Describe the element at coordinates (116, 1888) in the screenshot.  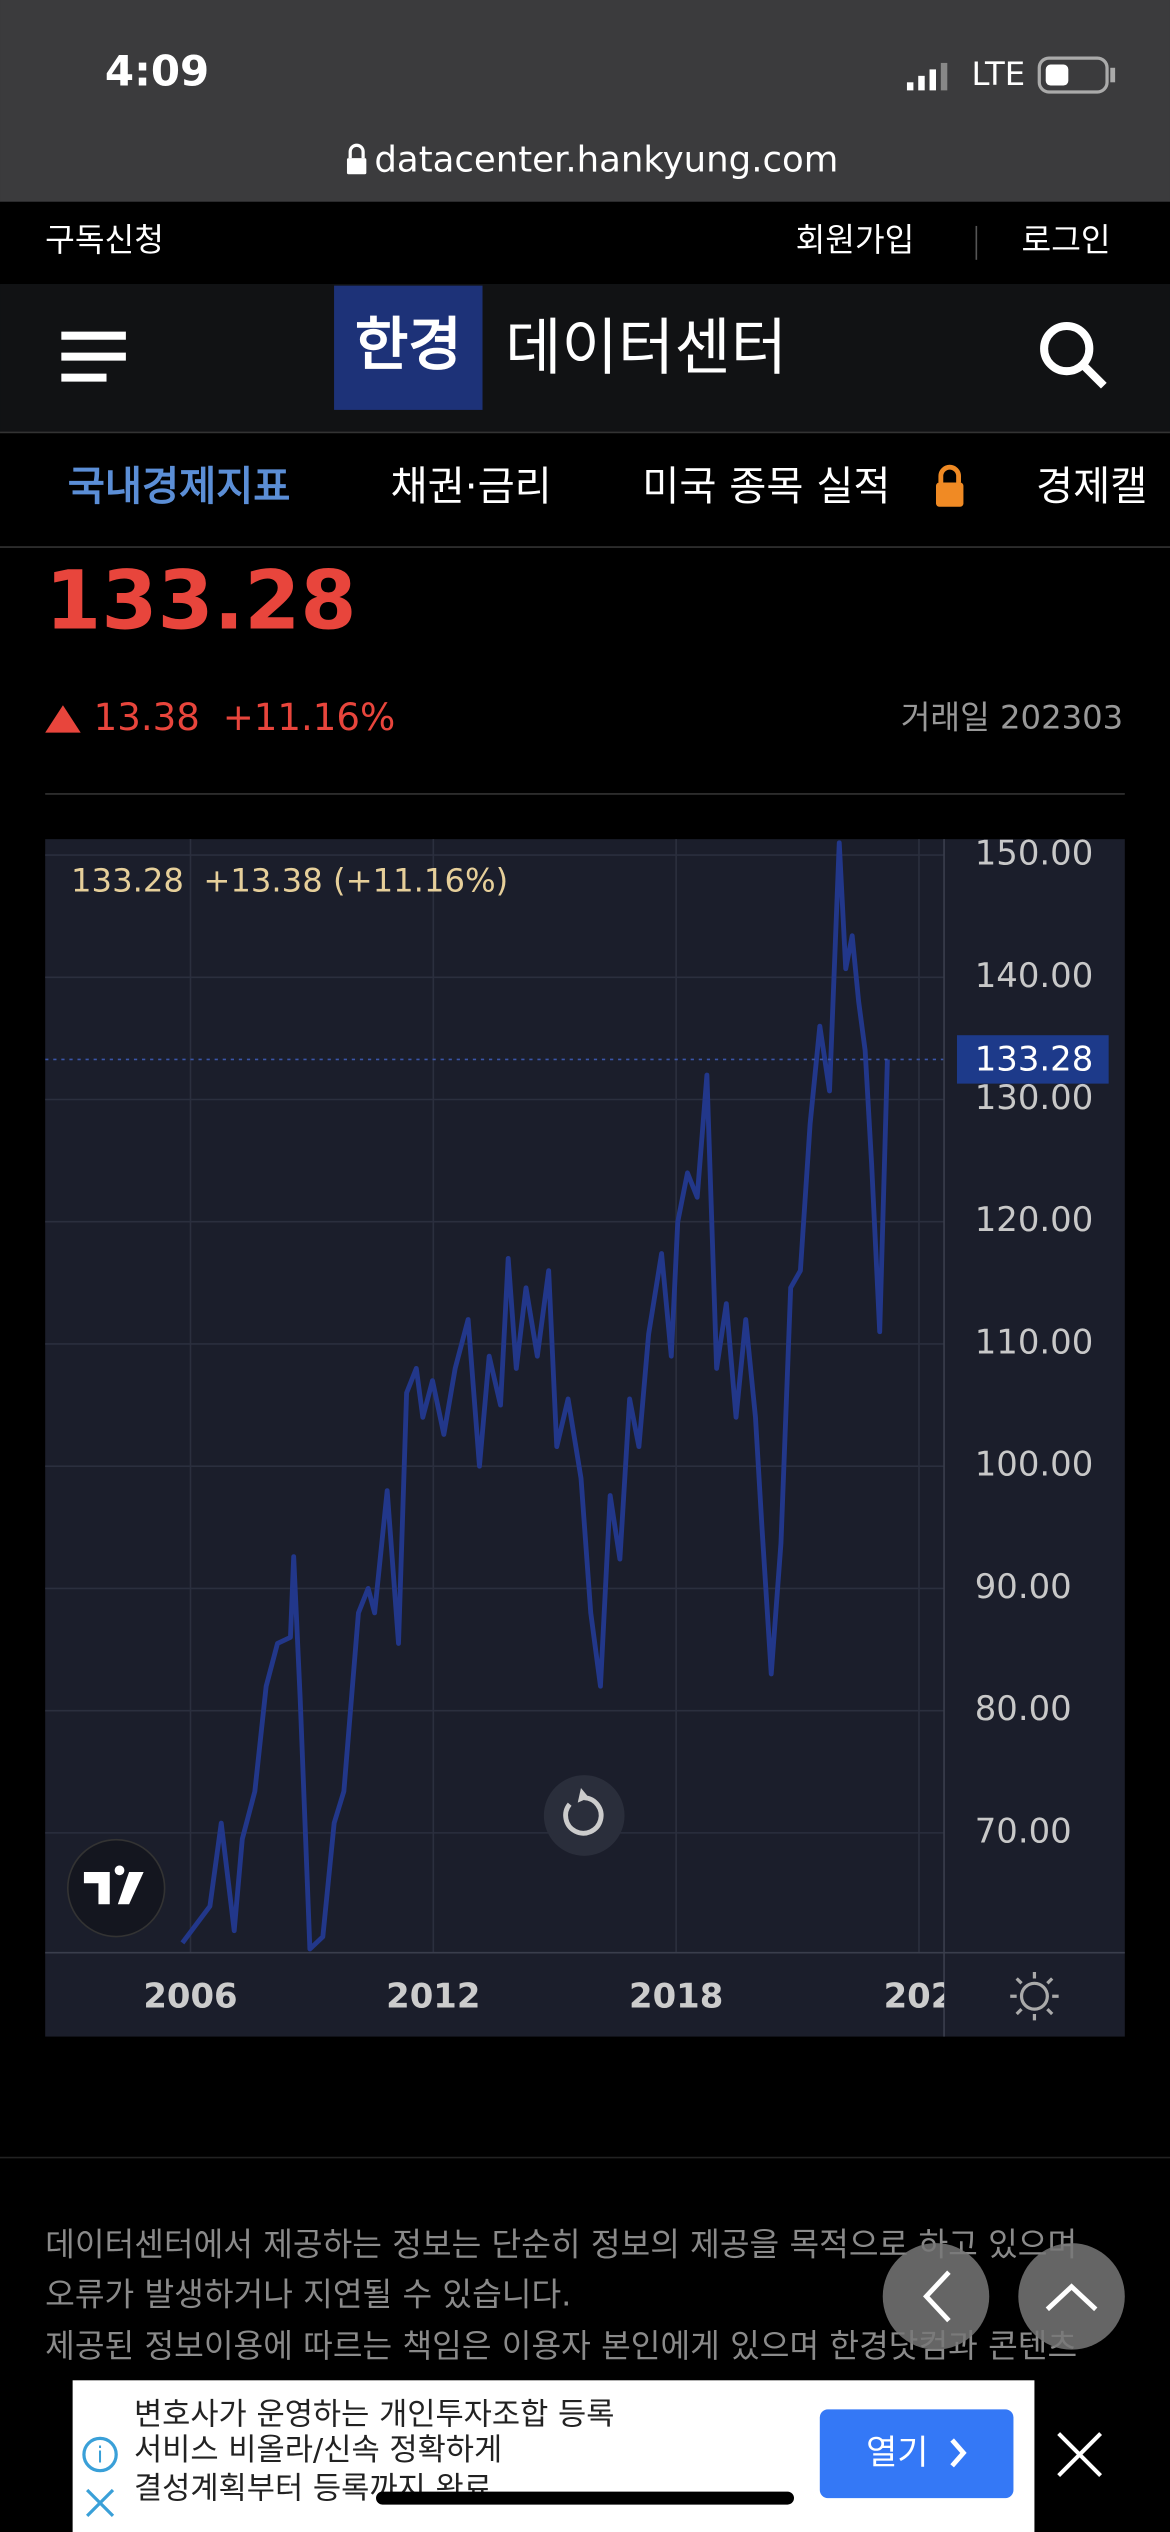
I see `tradingview-logo` at that location.